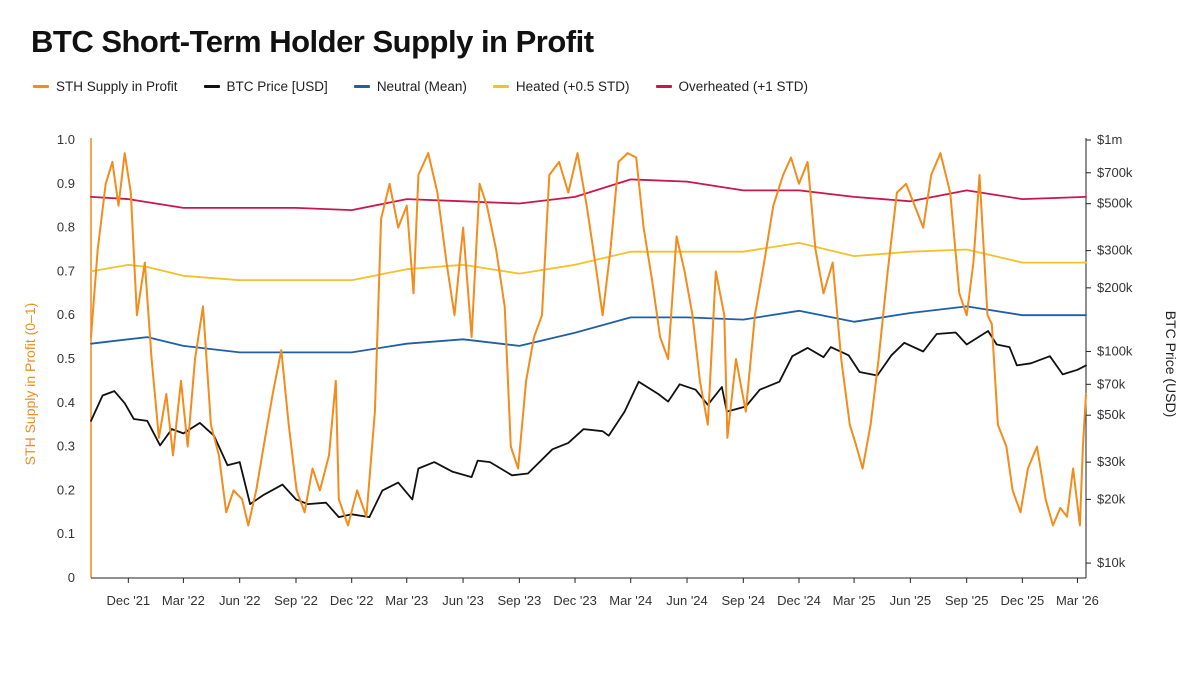 The height and width of the screenshot is (675, 1199). I want to click on y2-tick-label: $200k, so click(1115, 287).